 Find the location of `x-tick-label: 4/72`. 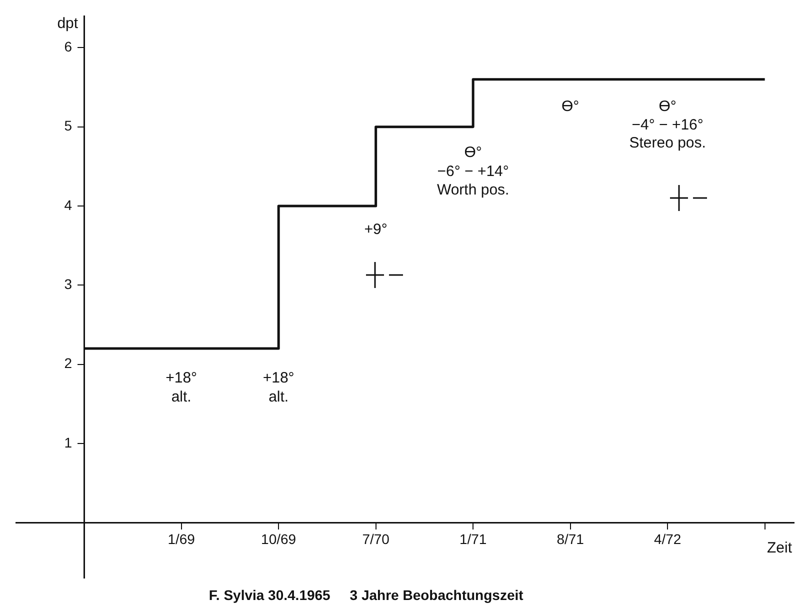

x-tick-label: 4/72 is located at coordinates (668, 538).